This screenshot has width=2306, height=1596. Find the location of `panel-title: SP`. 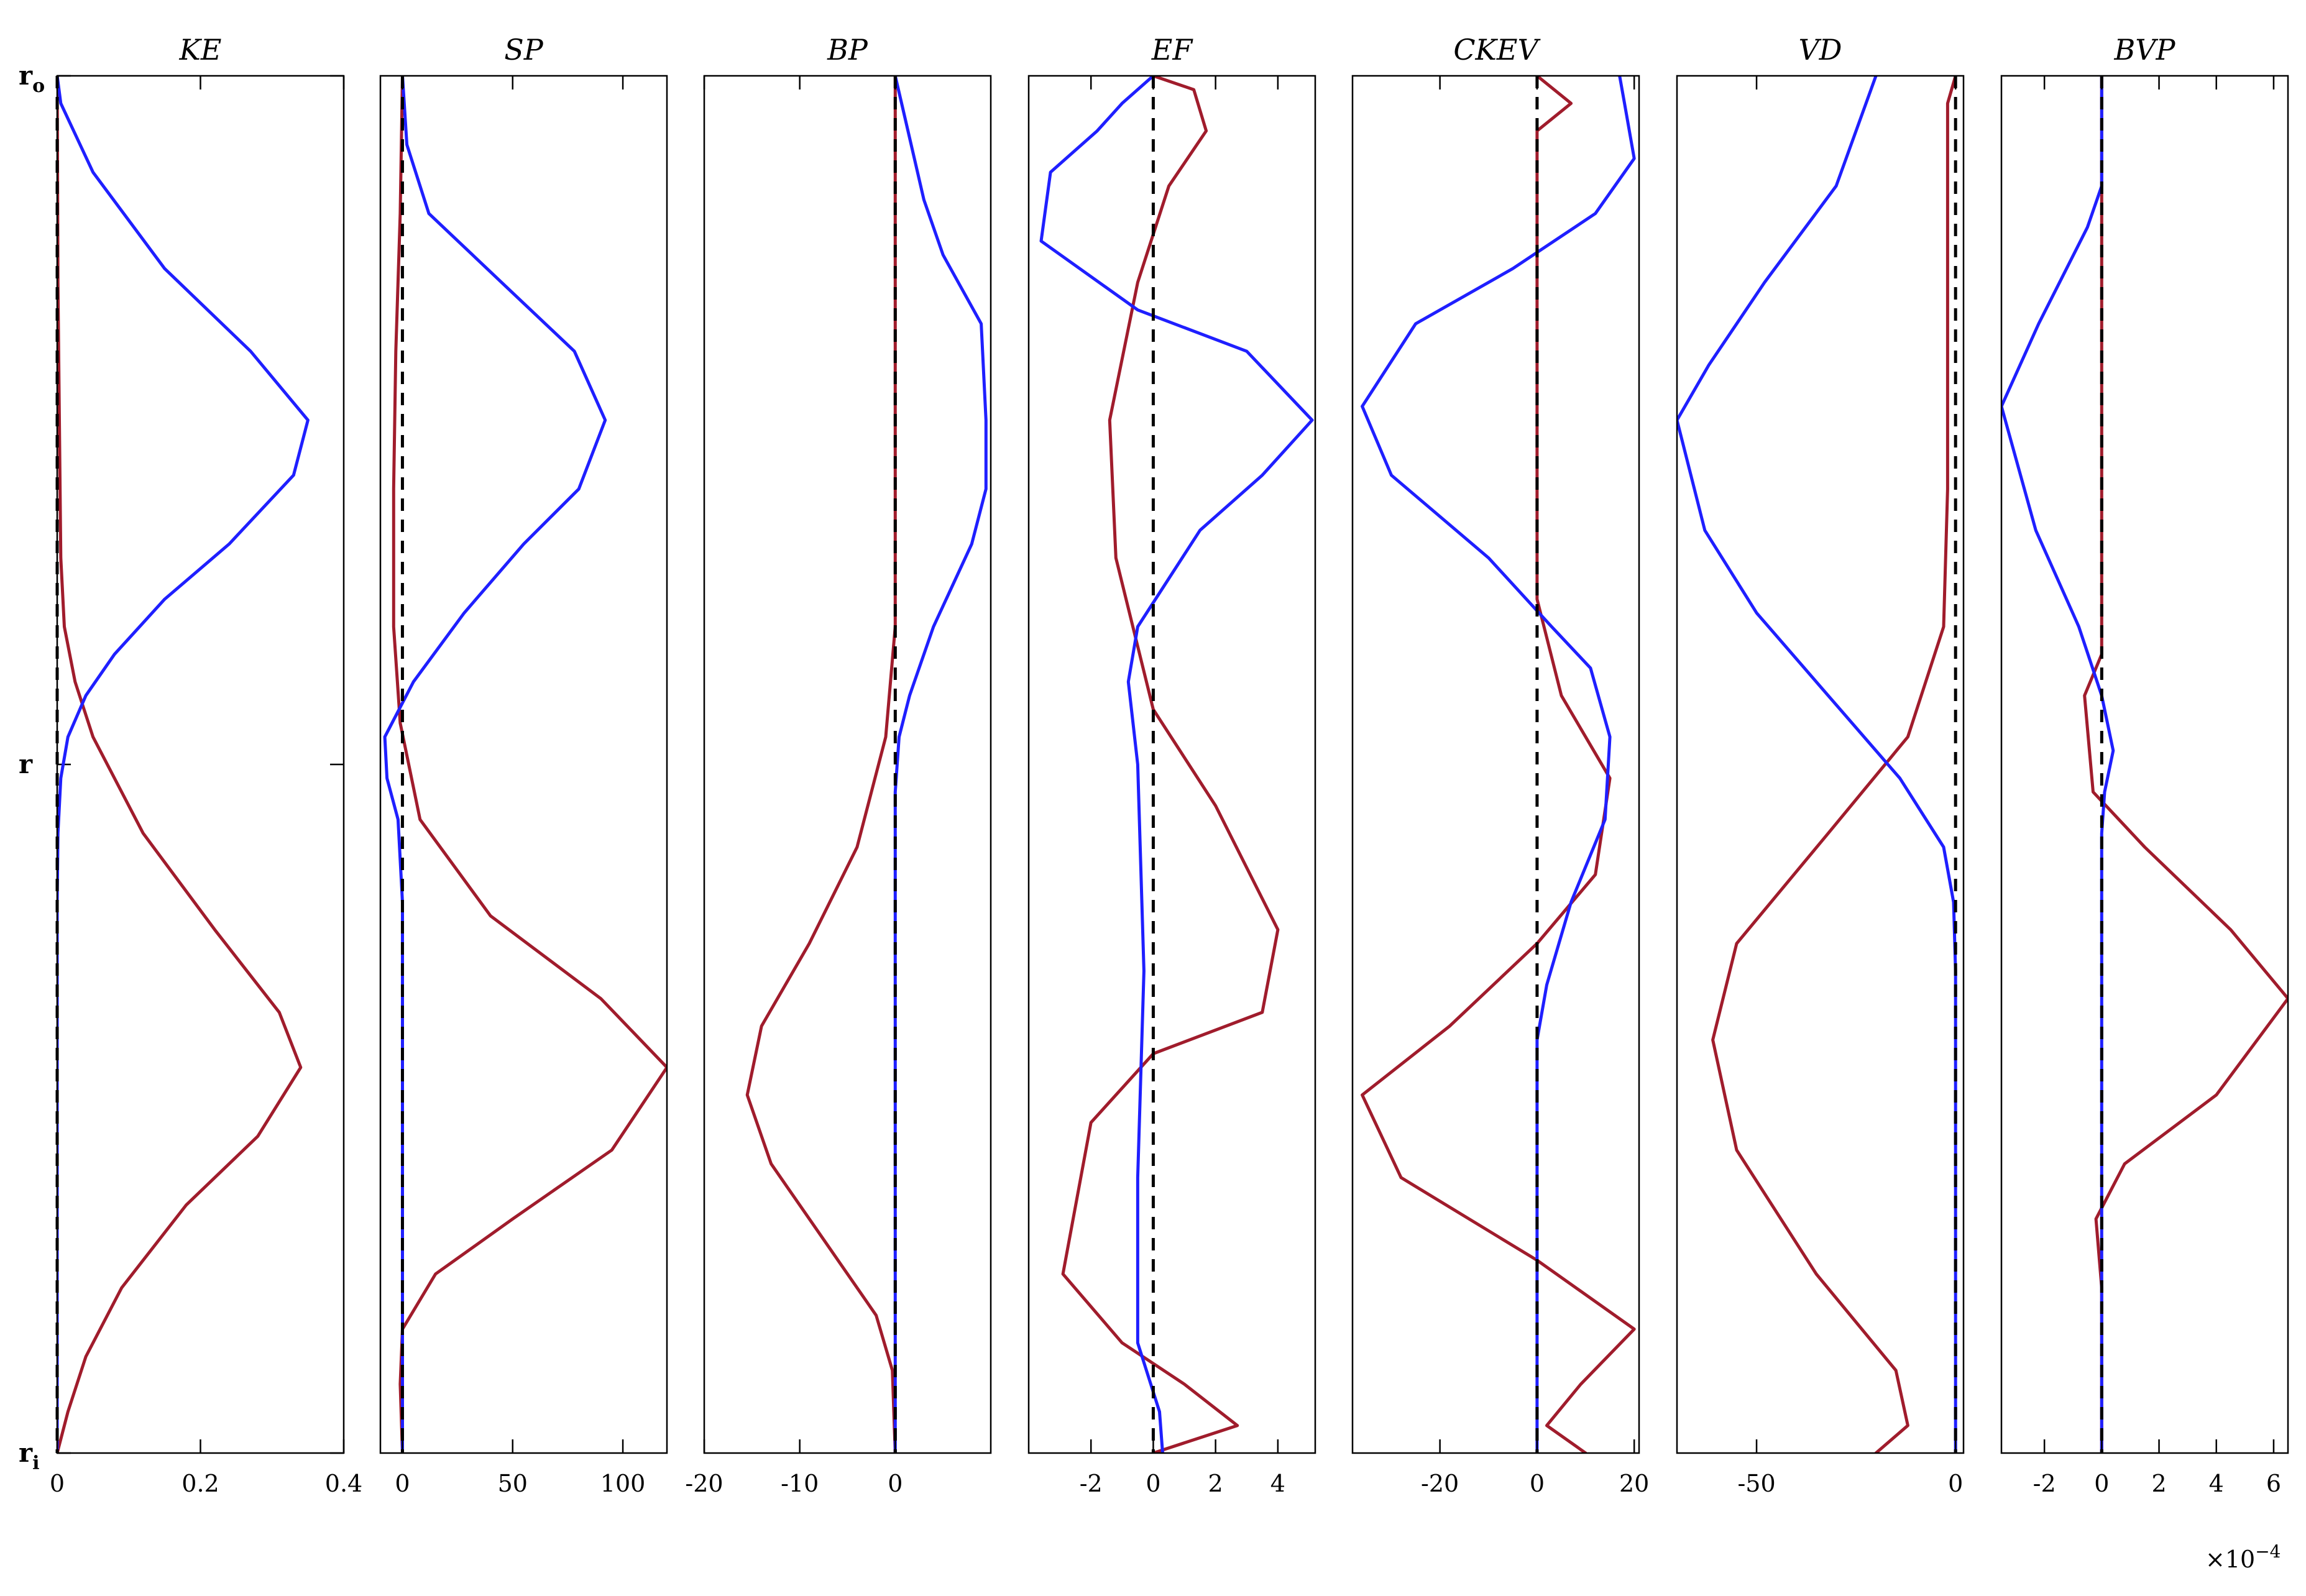

panel-title: SP is located at coordinates (524, 49).